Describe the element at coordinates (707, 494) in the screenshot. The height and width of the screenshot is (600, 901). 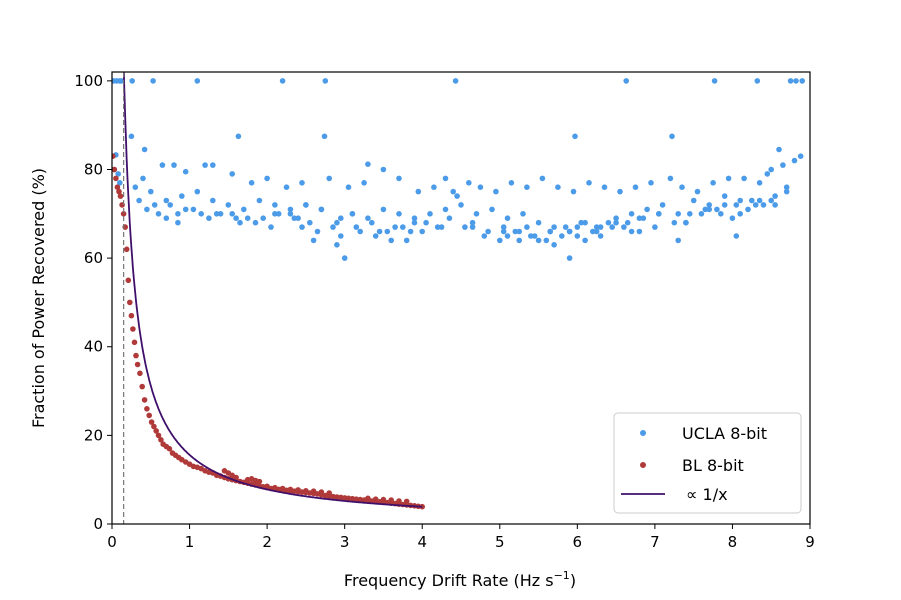
I see `legend-label-fit: ∝ 1/x` at that location.